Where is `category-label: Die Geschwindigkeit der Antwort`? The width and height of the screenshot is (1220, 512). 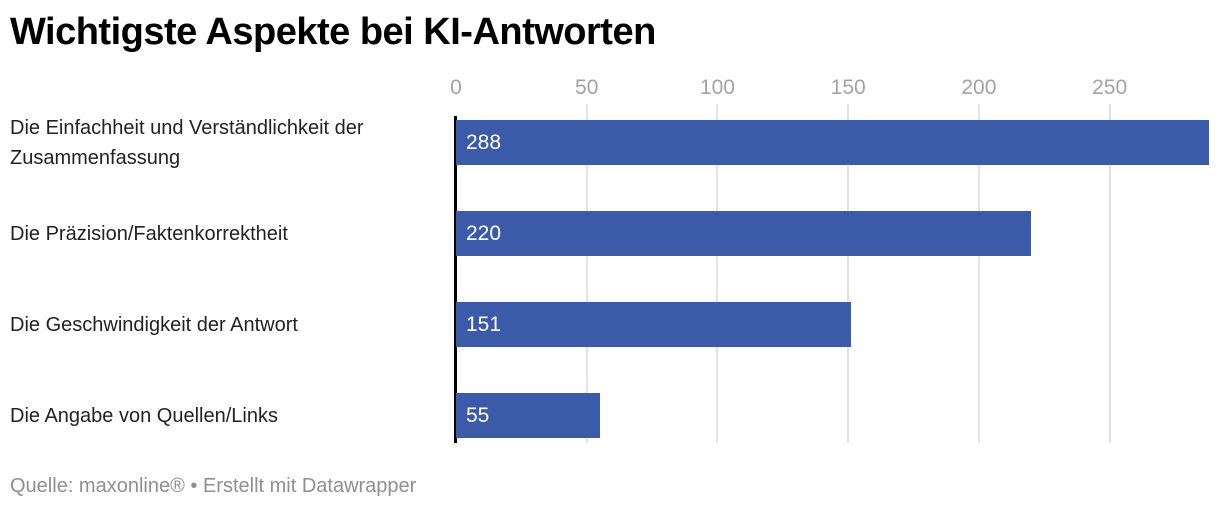 category-label: Die Geschwindigkeit der Antwort is located at coordinates (154, 324).